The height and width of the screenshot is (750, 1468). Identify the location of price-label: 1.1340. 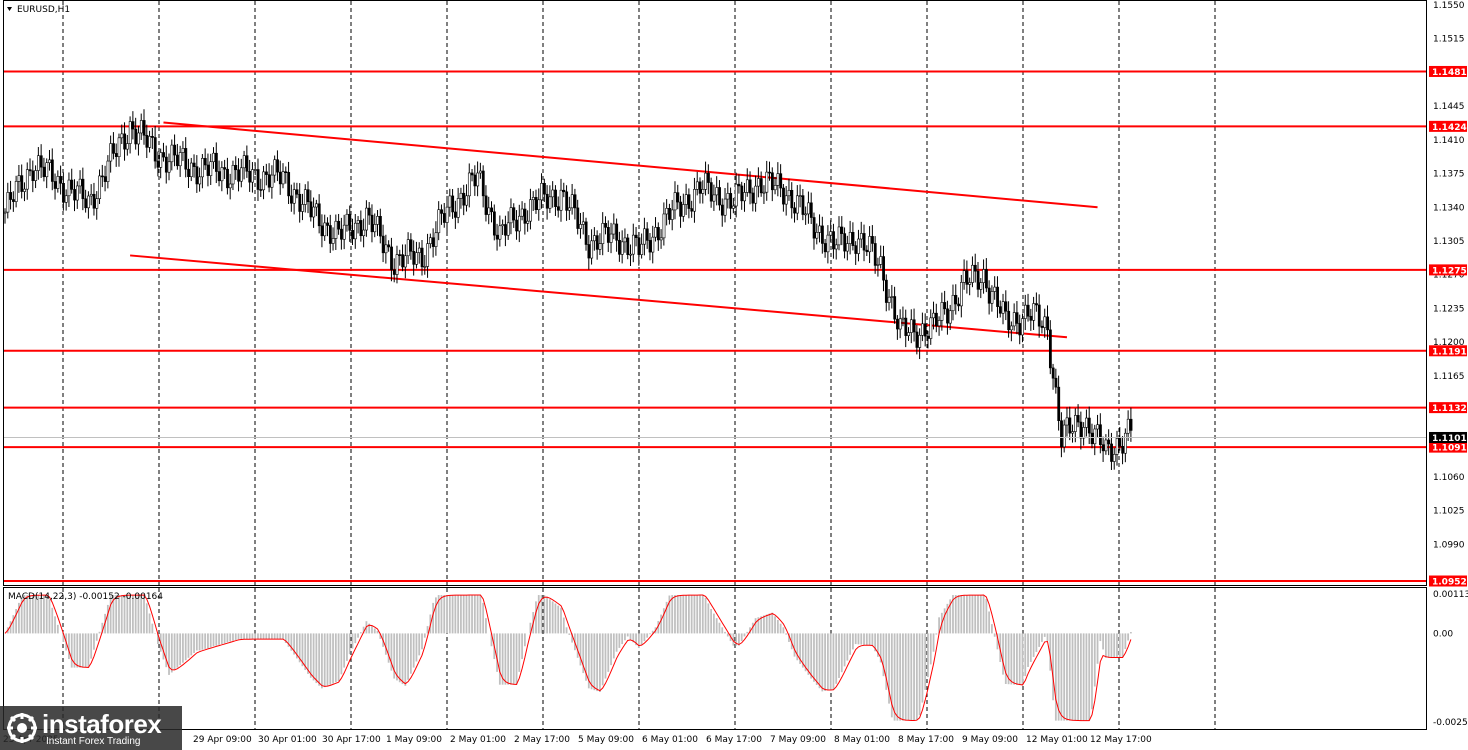
(1449, 208).